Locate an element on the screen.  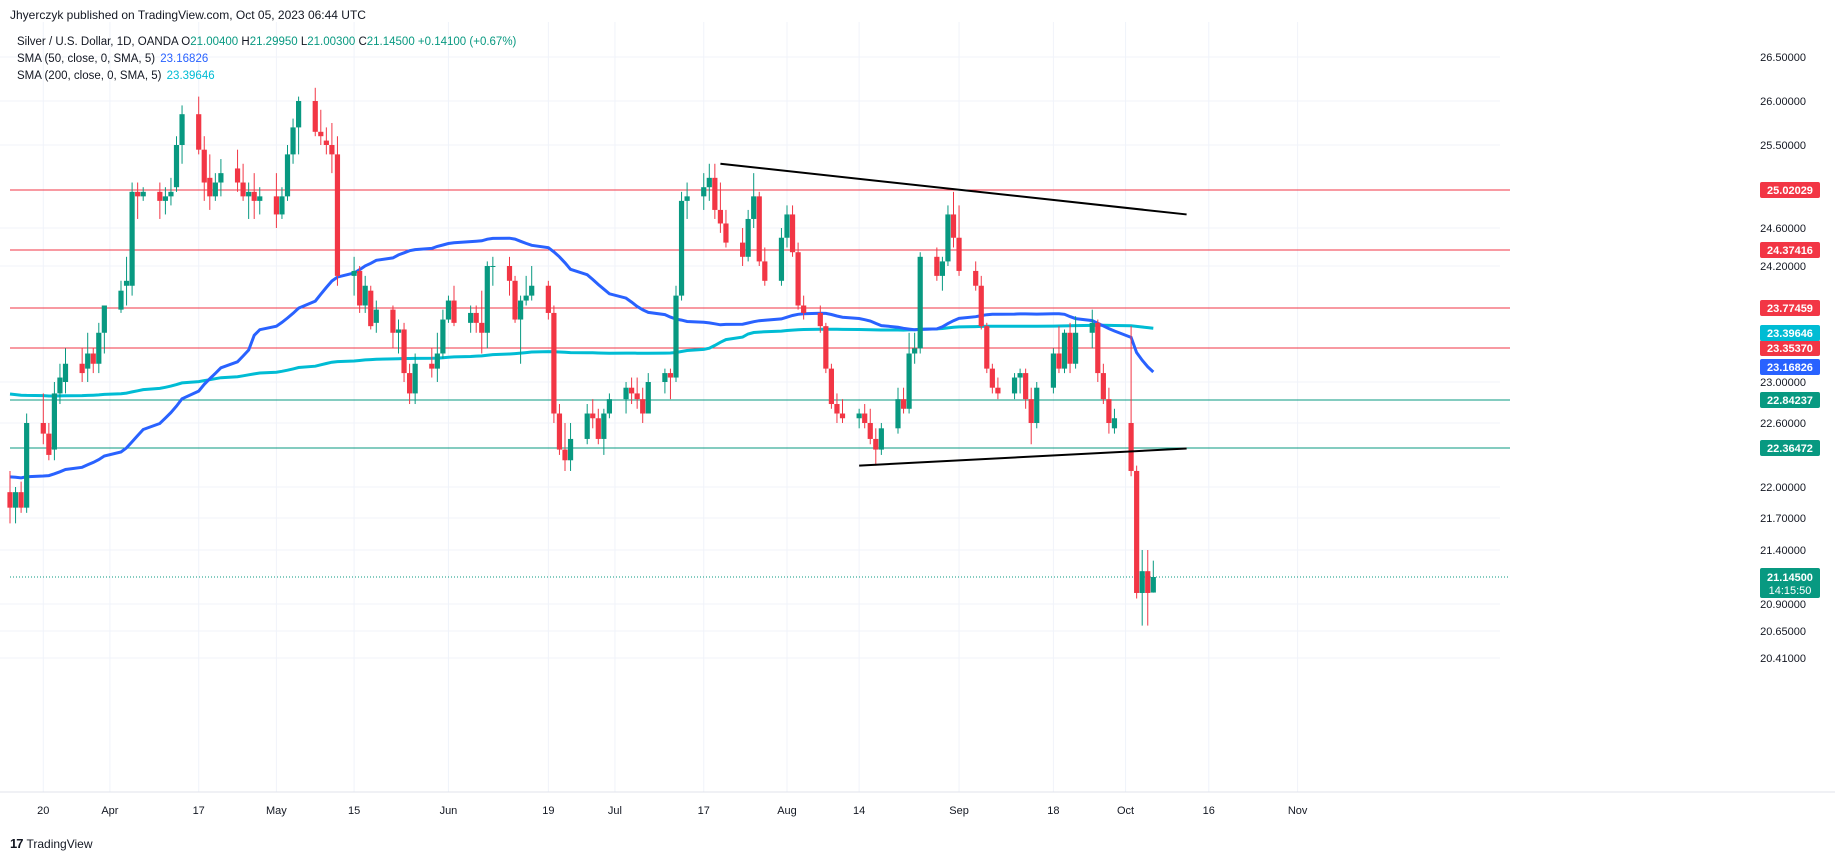
tradingview-logo-icon: 17 is located at coordinates (17, 843).